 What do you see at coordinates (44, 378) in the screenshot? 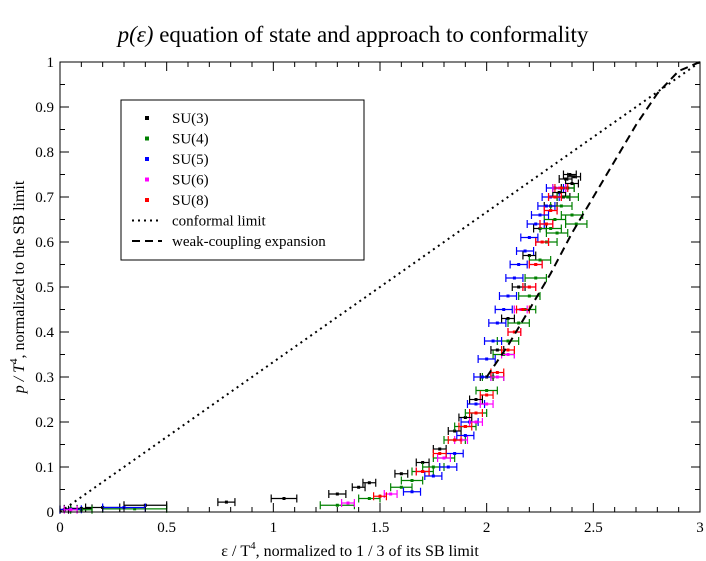
I see `y-tick-label: 0.3` at bounding box center [44, 378].